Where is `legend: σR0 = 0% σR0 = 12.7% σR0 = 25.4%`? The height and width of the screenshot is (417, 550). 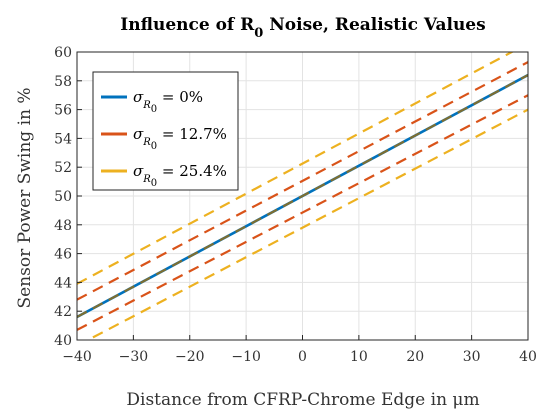
legend: σR0 = 0% σR0 = 12.7% σR0 = 25.4% is located at coordinates (165, 131).